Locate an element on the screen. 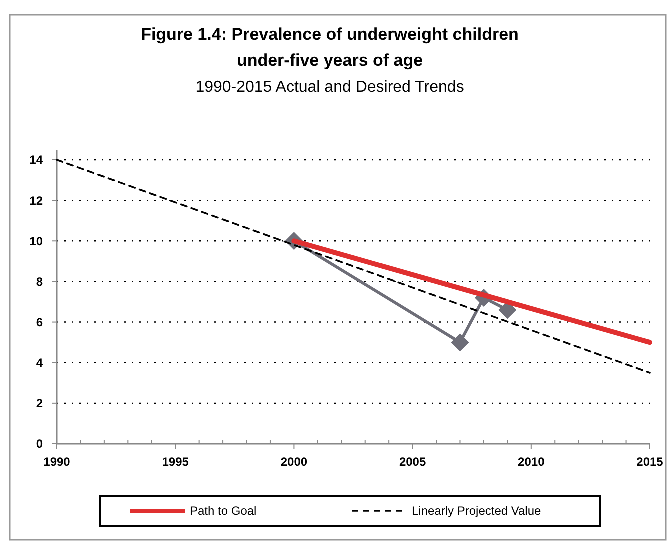 This screenshot has height=546, width=671. y-tick-label: 14 is located at coordinates (37, 160).